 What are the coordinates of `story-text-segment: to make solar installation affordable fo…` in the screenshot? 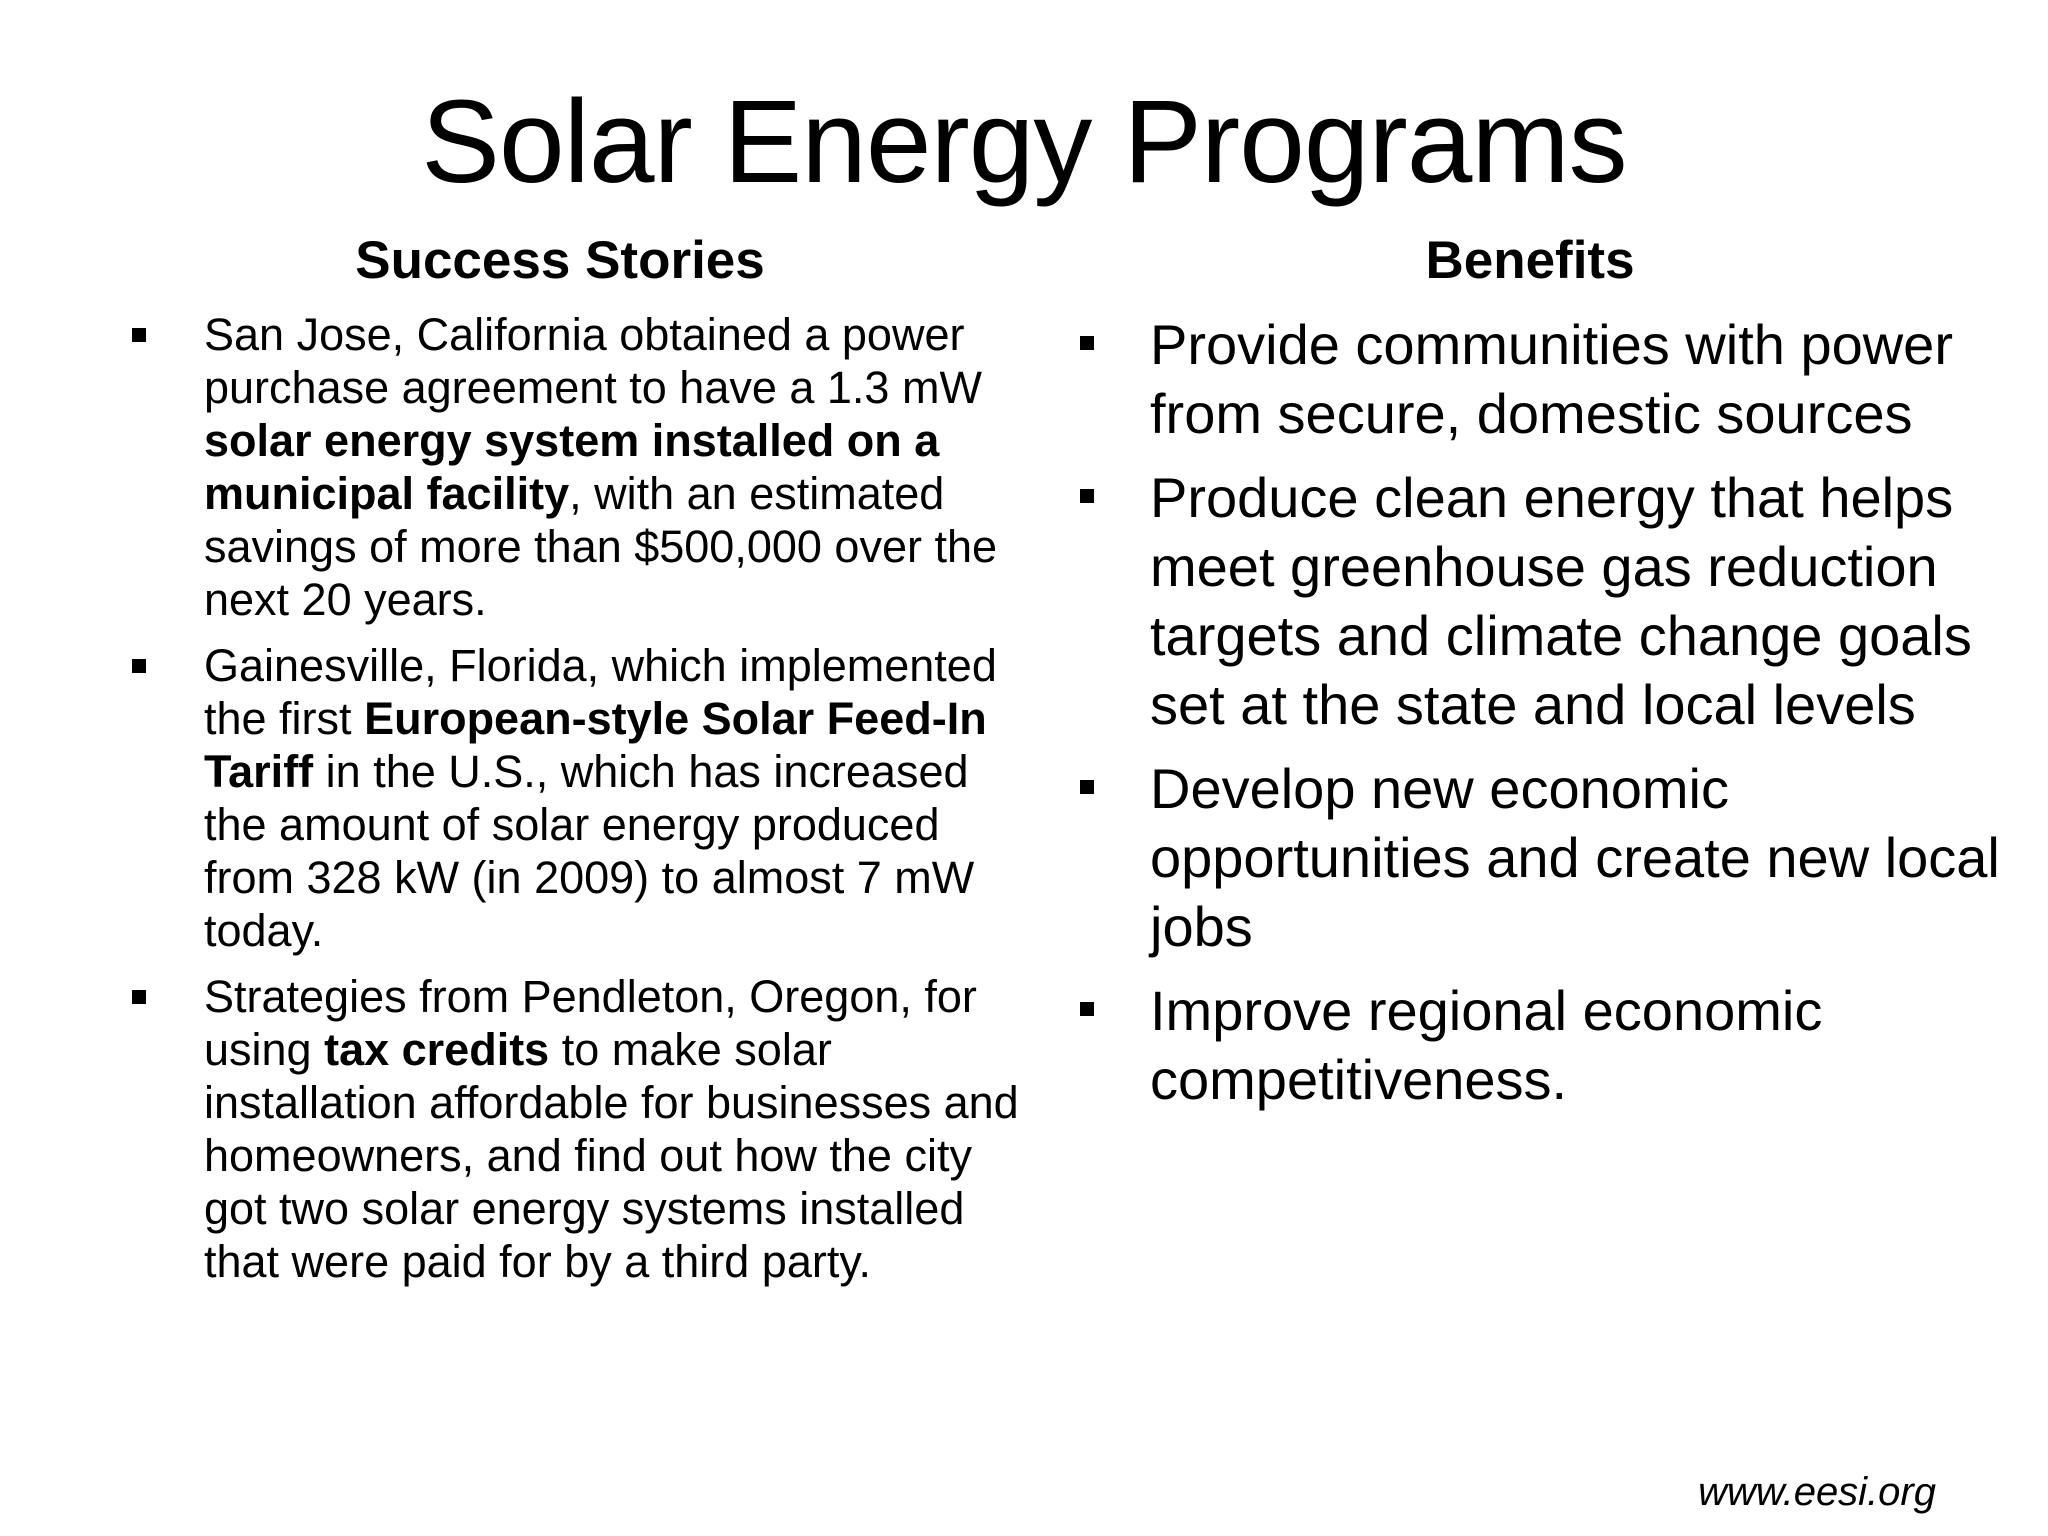 It's located at (611, 1155).